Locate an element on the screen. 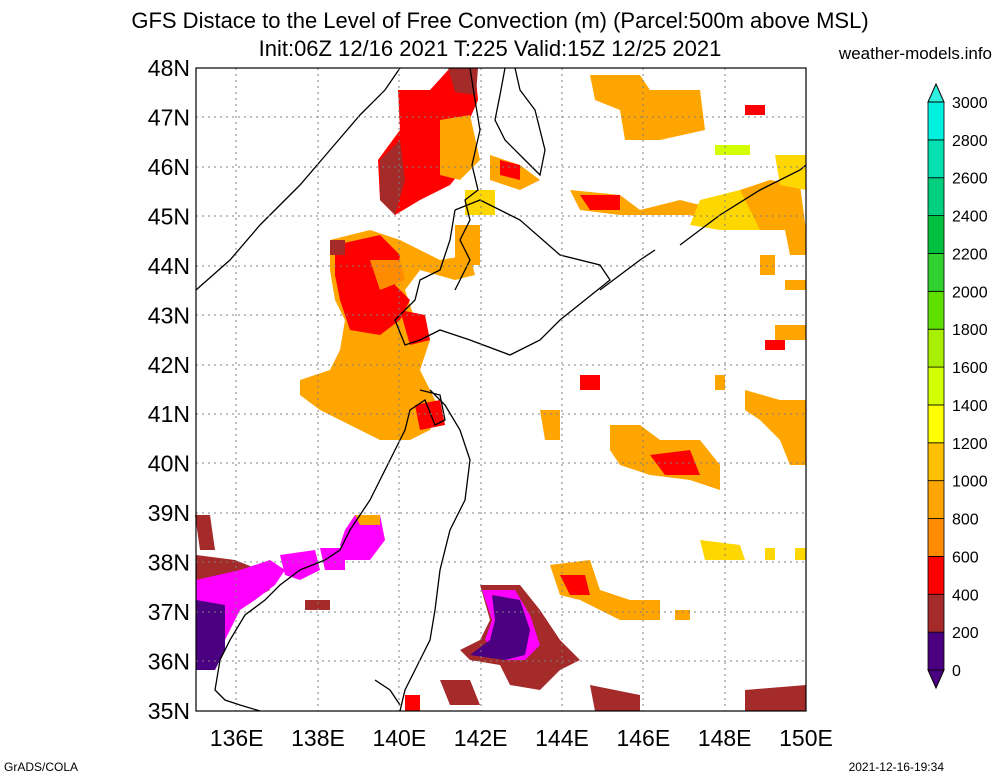 The width and height of the screenshot is (1000, 779). latitude-label: 42N is located at coordinates (169, 365).